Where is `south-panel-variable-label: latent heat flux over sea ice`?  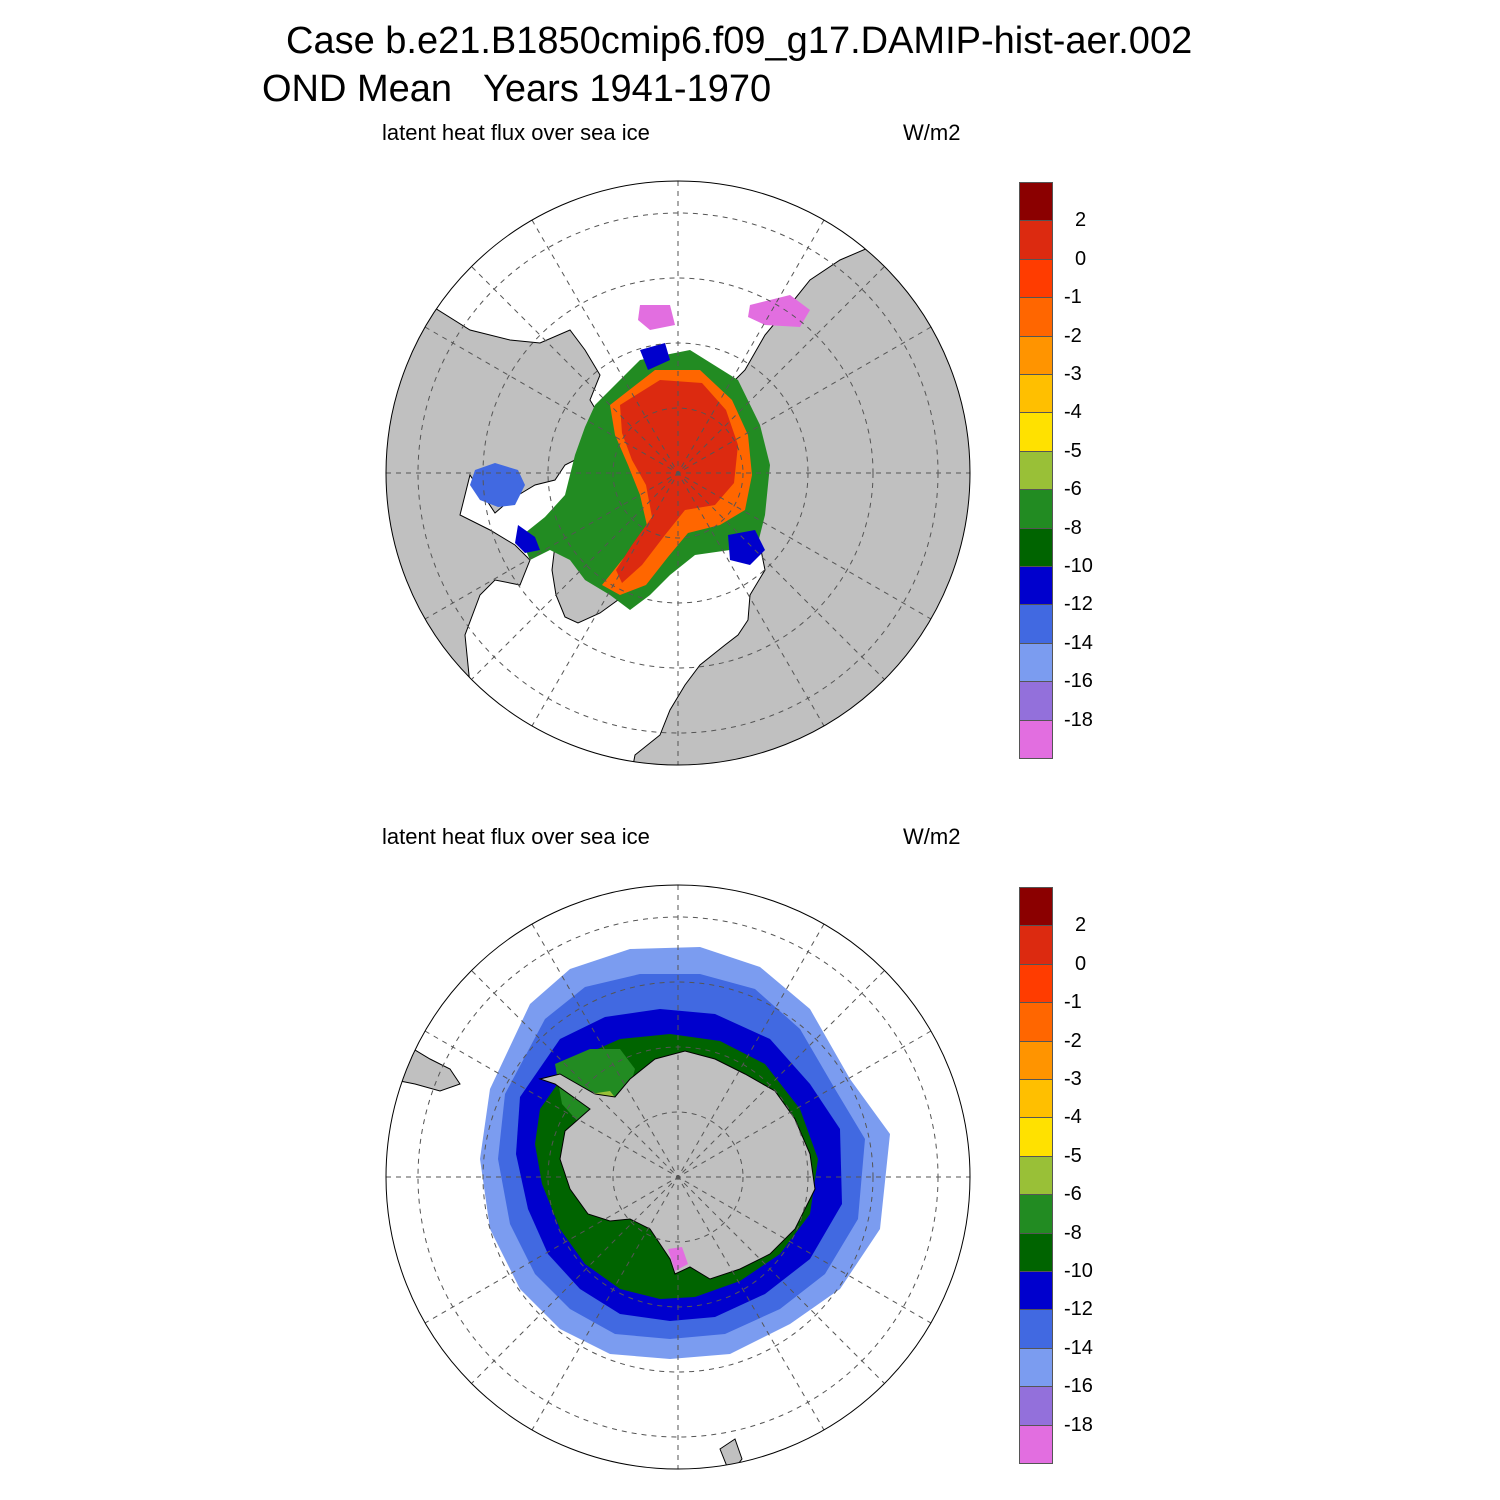
south-panel-variable-label: latent heat flux over sea ice is located at coordinates (516, 836).